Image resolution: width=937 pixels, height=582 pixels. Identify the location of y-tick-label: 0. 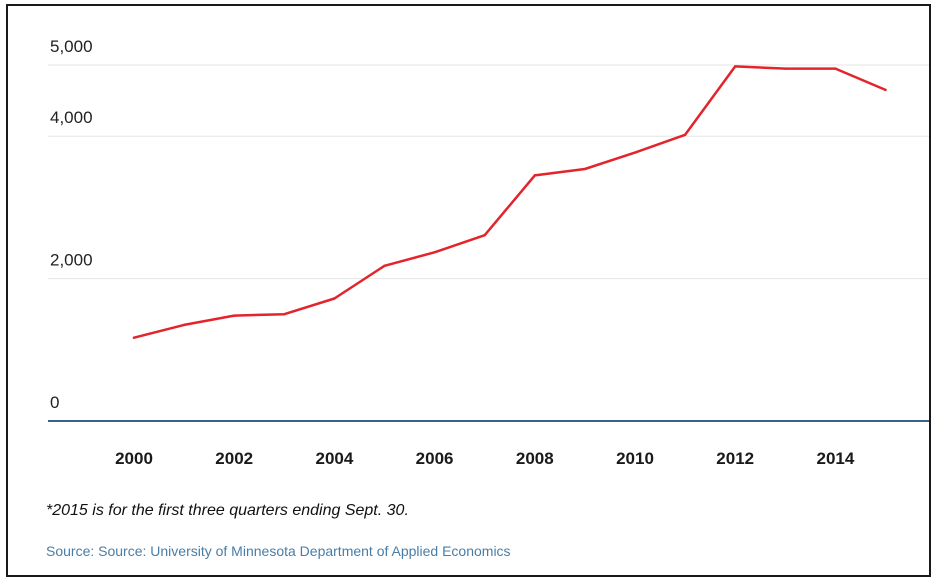
(54, 402).